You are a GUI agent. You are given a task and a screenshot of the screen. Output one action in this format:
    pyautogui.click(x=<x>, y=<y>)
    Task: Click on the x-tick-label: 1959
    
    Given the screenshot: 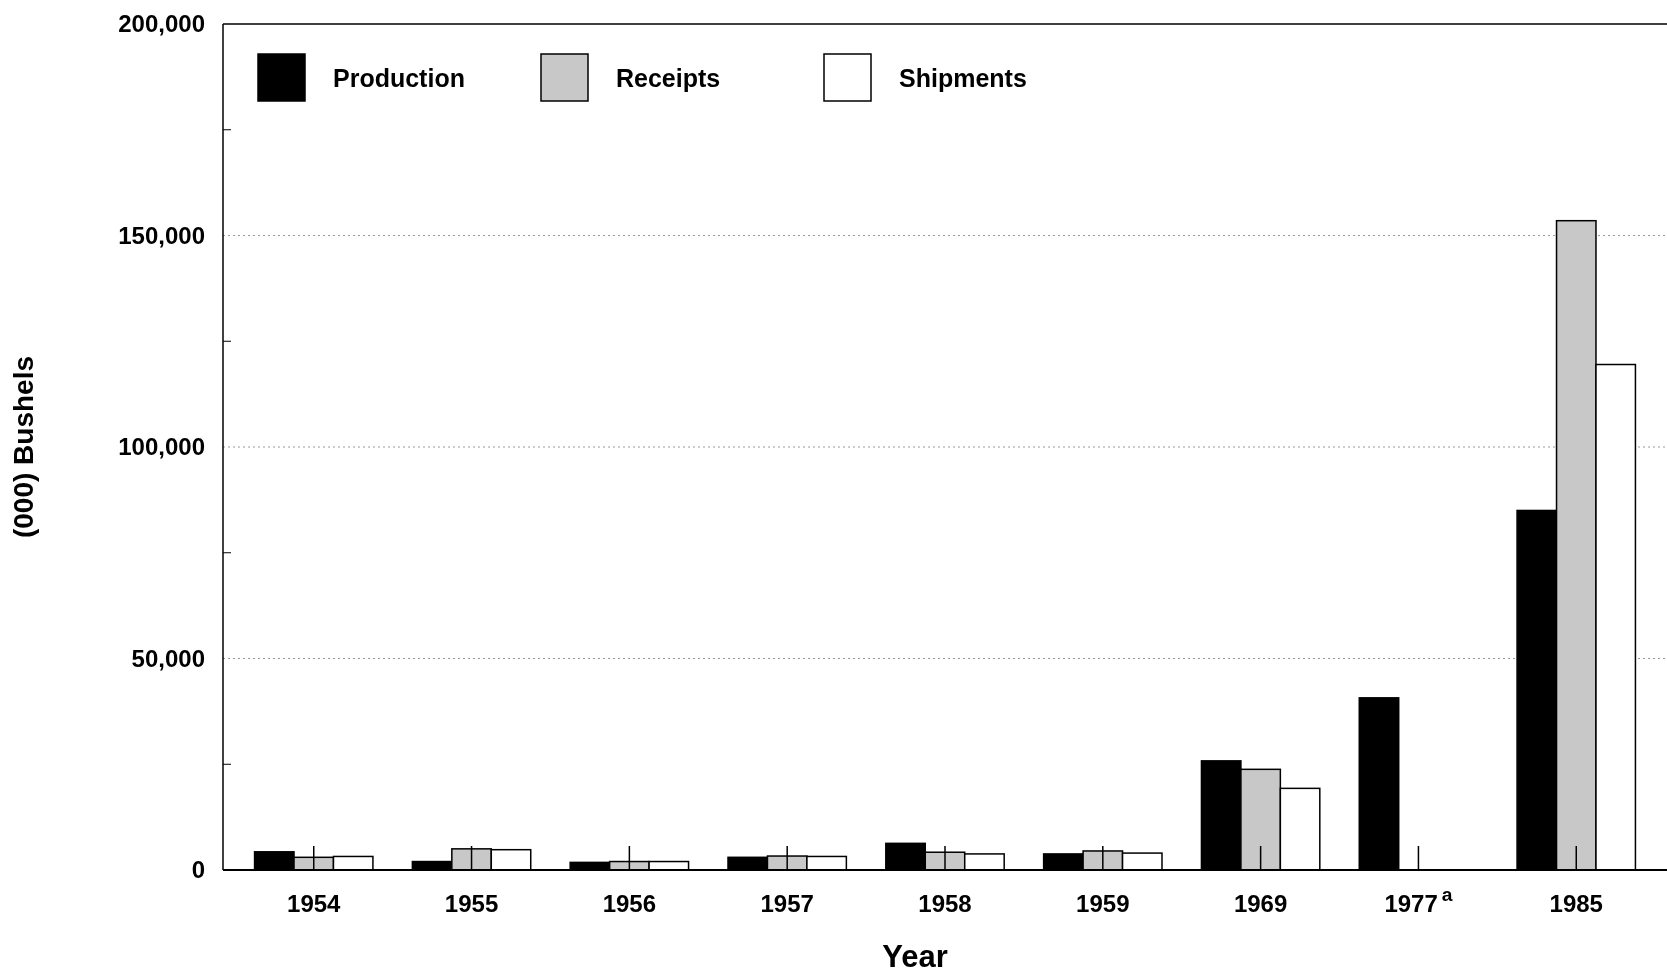 What is the action you would take?
    pyautogui.click(x=1103, y=903)
    